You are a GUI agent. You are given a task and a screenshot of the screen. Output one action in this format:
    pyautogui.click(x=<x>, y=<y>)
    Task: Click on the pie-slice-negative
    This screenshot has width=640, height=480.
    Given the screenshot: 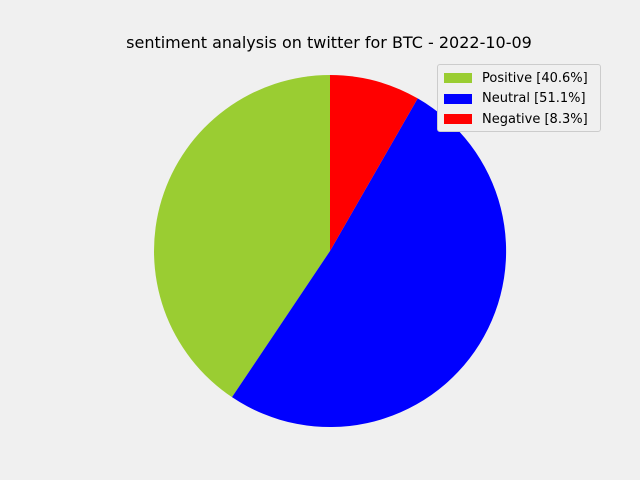 What is the action you would take?
    pyautogui.click(x=374, y=163)
    